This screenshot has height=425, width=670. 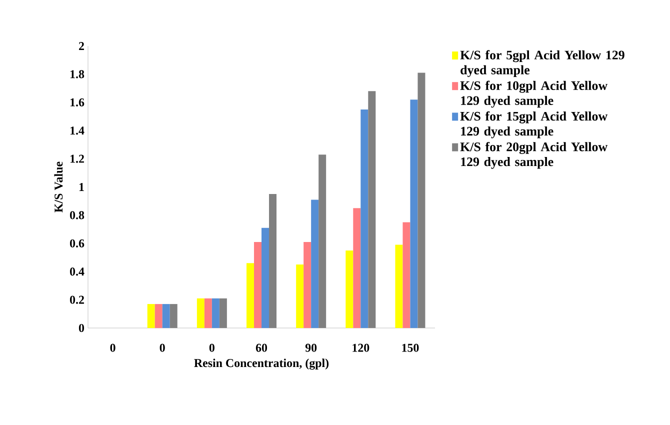 I want to click on y-tick-label: 0, so click(x=81, y=328).